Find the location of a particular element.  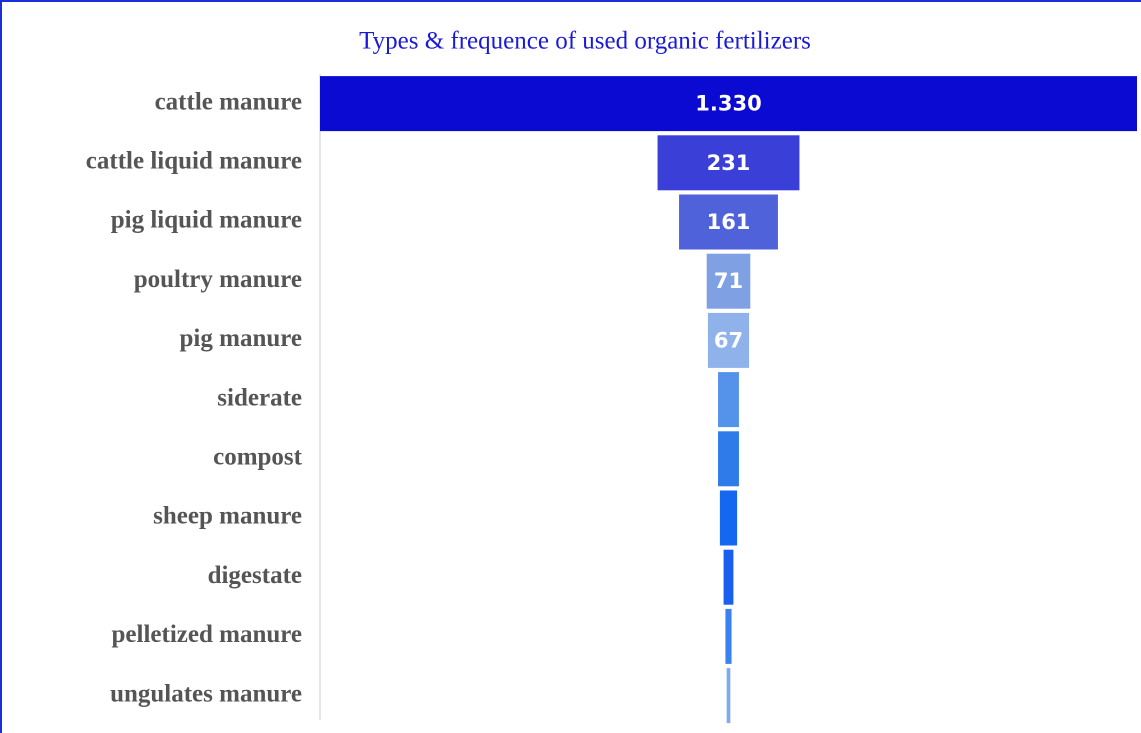

category-label: pig manure is located at coordinates (241, 338).